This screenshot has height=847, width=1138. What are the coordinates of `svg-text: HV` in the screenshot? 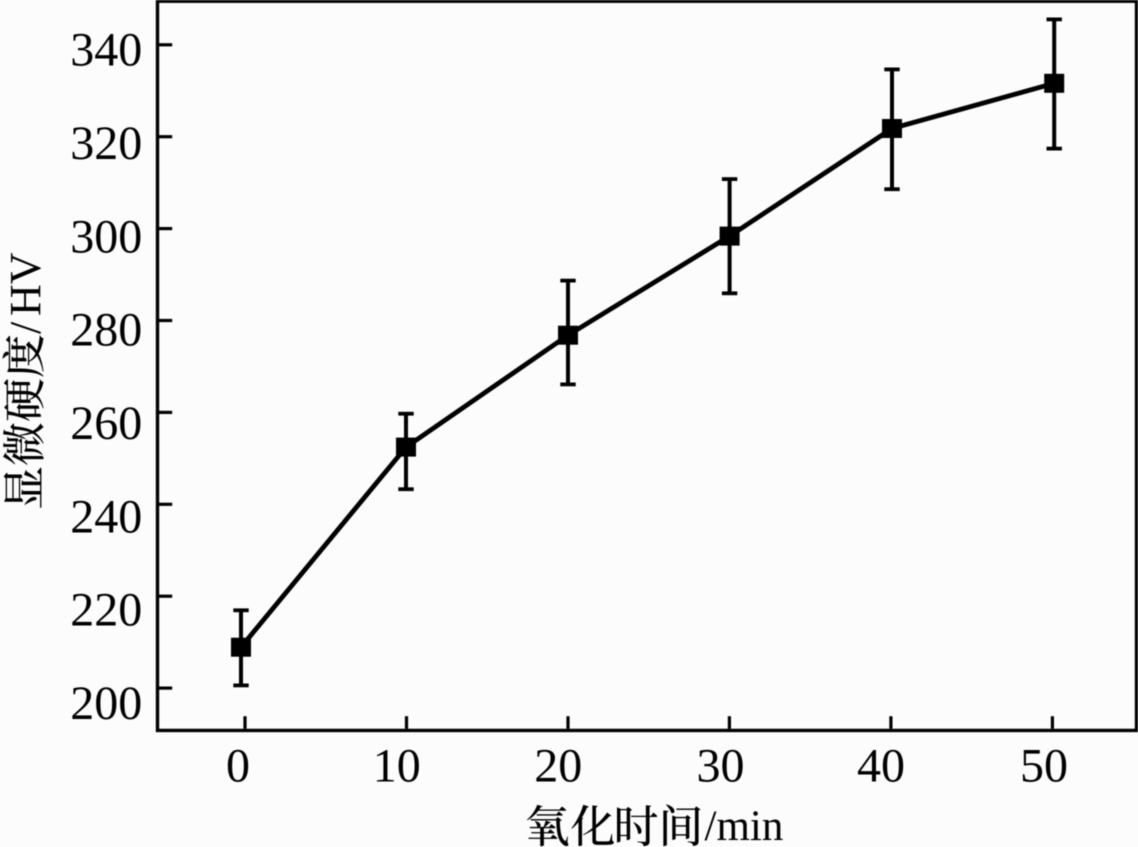 It's located at (25, 284).